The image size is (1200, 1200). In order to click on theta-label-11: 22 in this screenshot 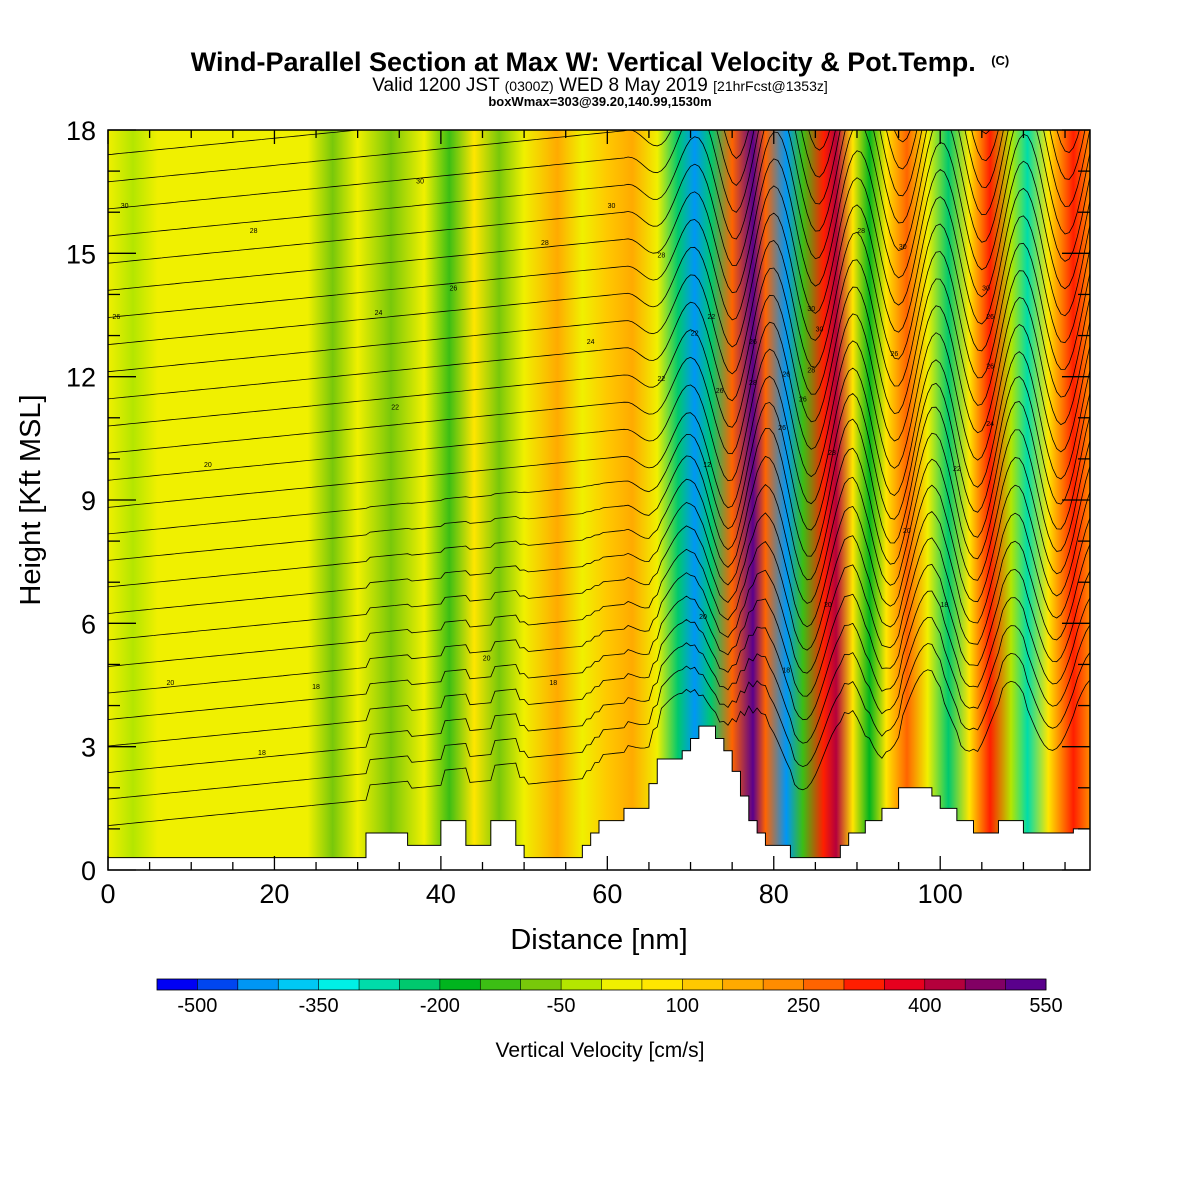, I will do `click(662, 379)`.